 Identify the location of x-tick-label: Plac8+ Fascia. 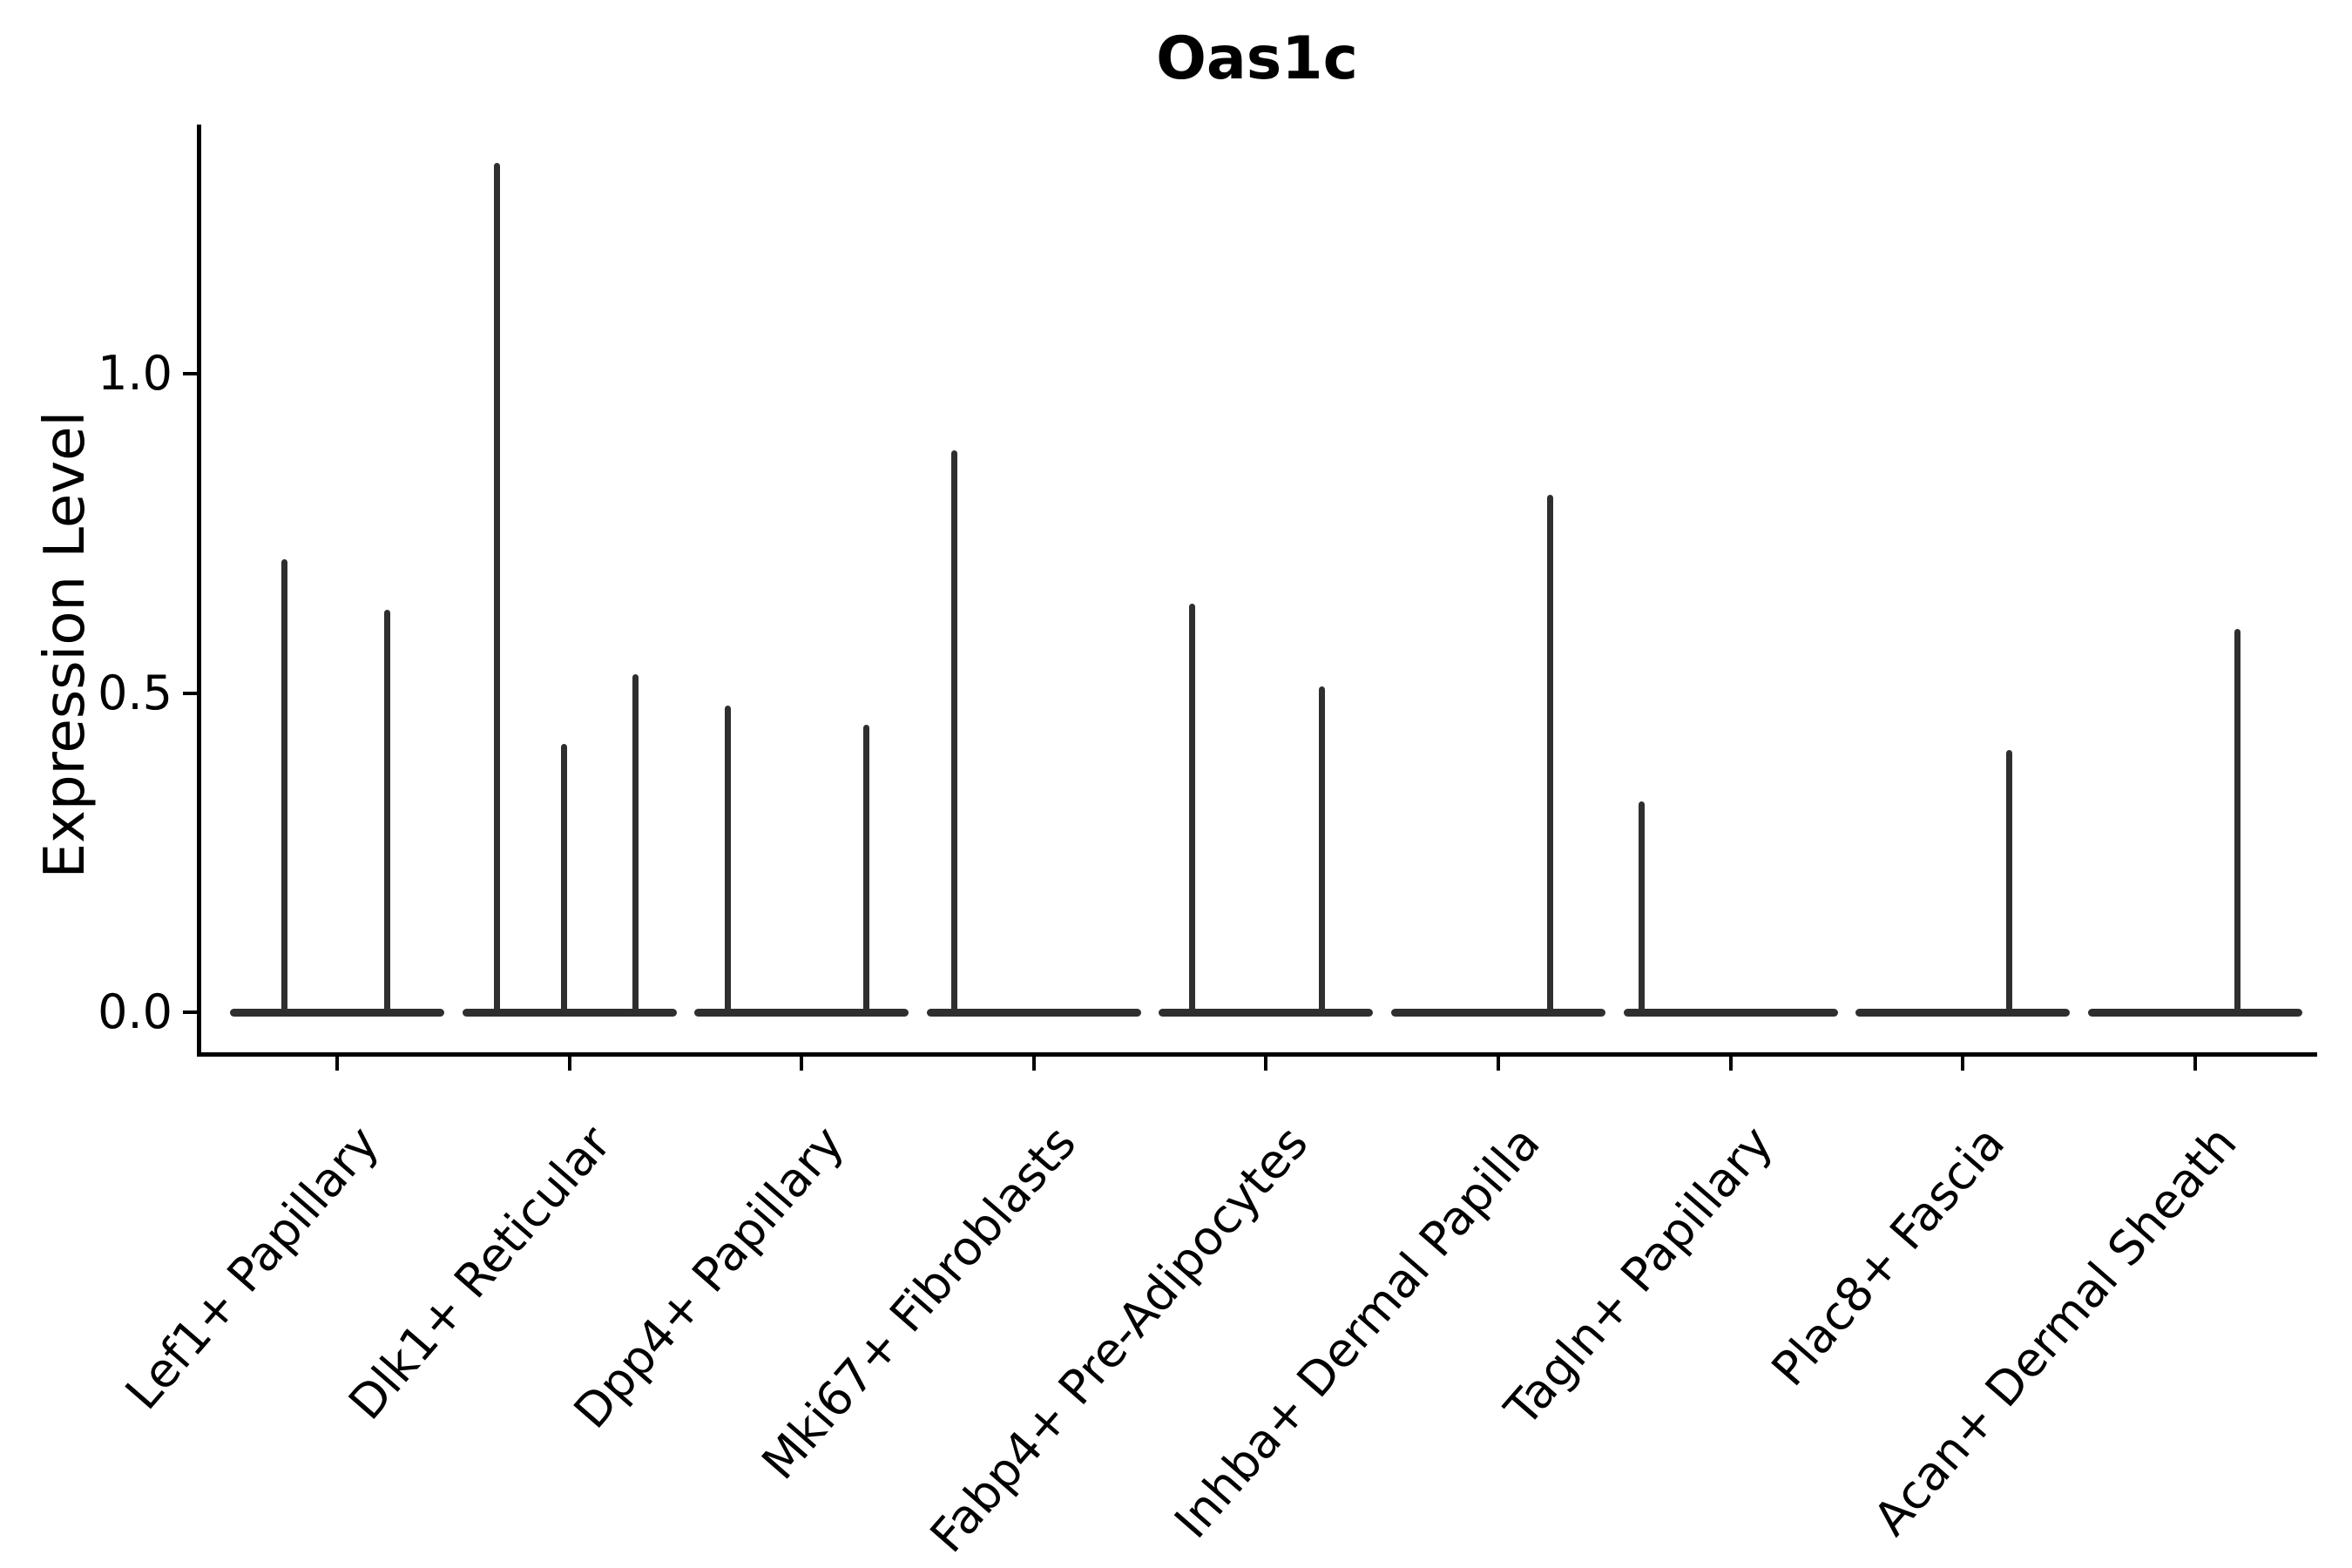
(1888, 1255).